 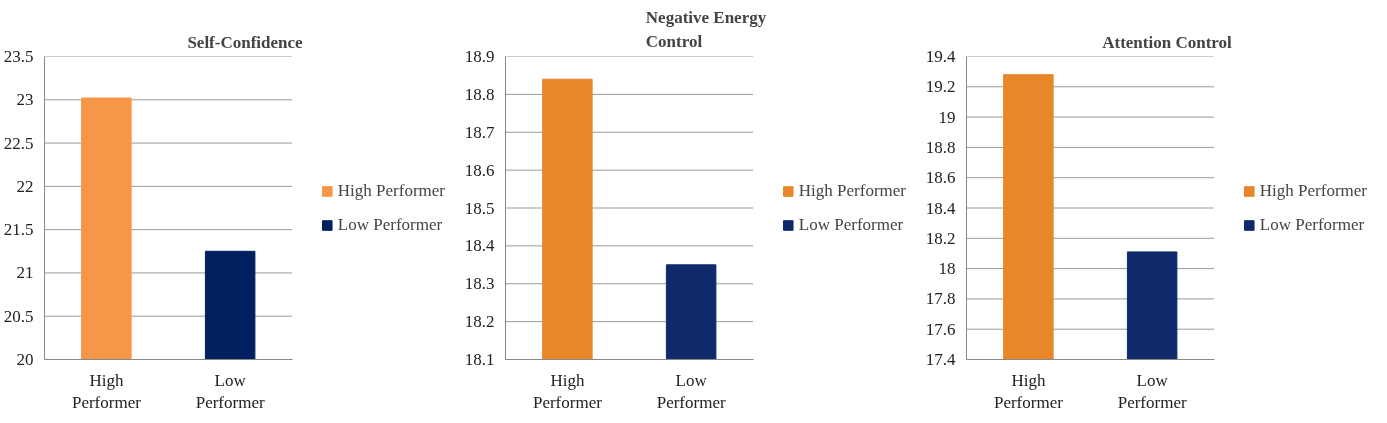 What do you see at coordinates (479, 284) in the screenshot?
I see `y-tick-label: 18.3` at bounding box center [479, 284].